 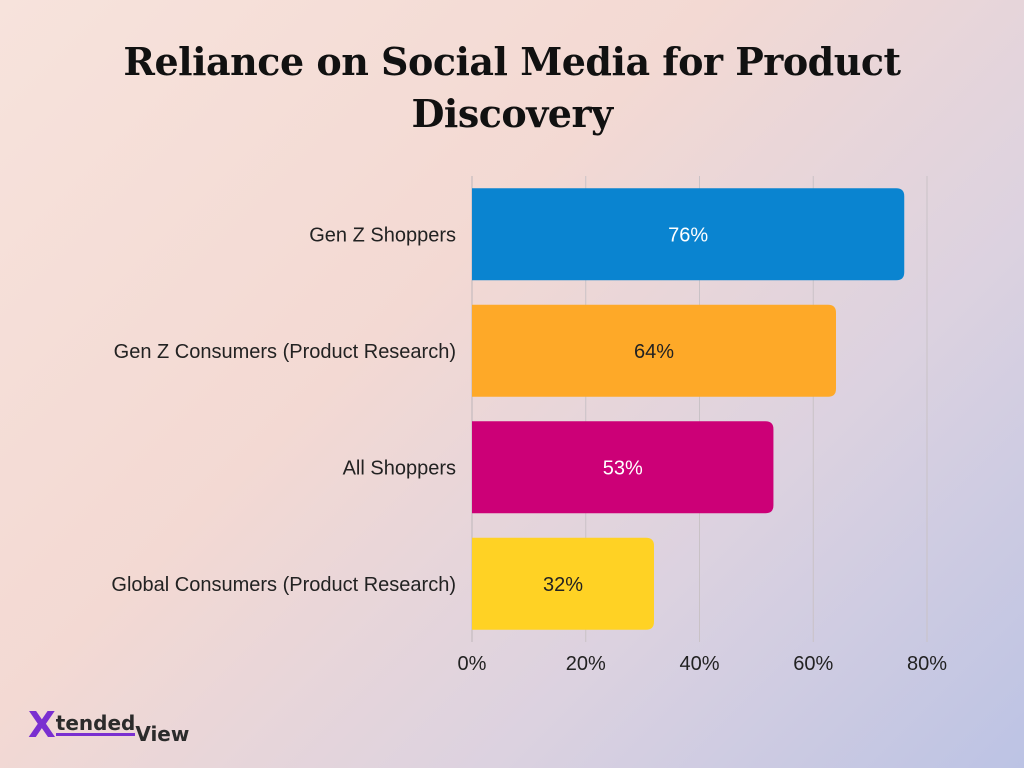 I want to click on data-label: 53%, so click(x=623, y=468).